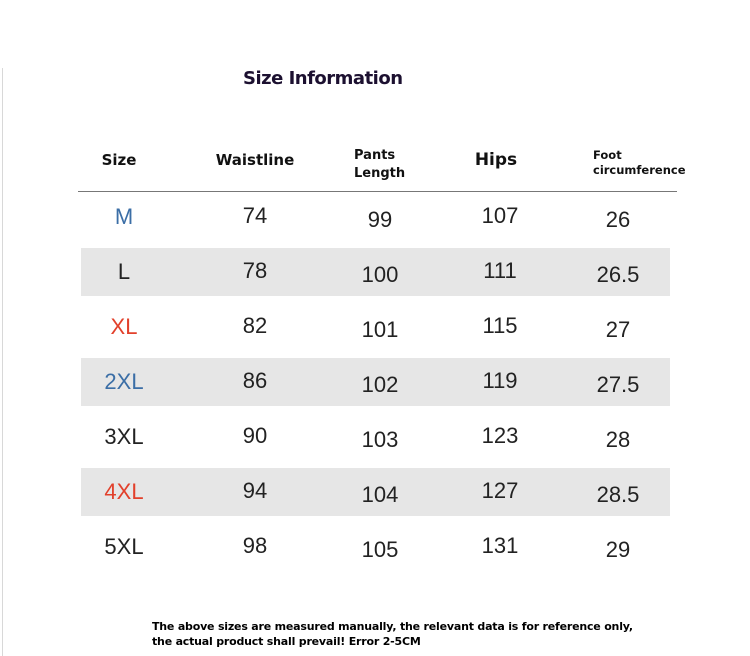  What do you see at coordinates (255, 491) in the screenshot?
I see `waistline-cell: 94` at bounding box center [255, 491].